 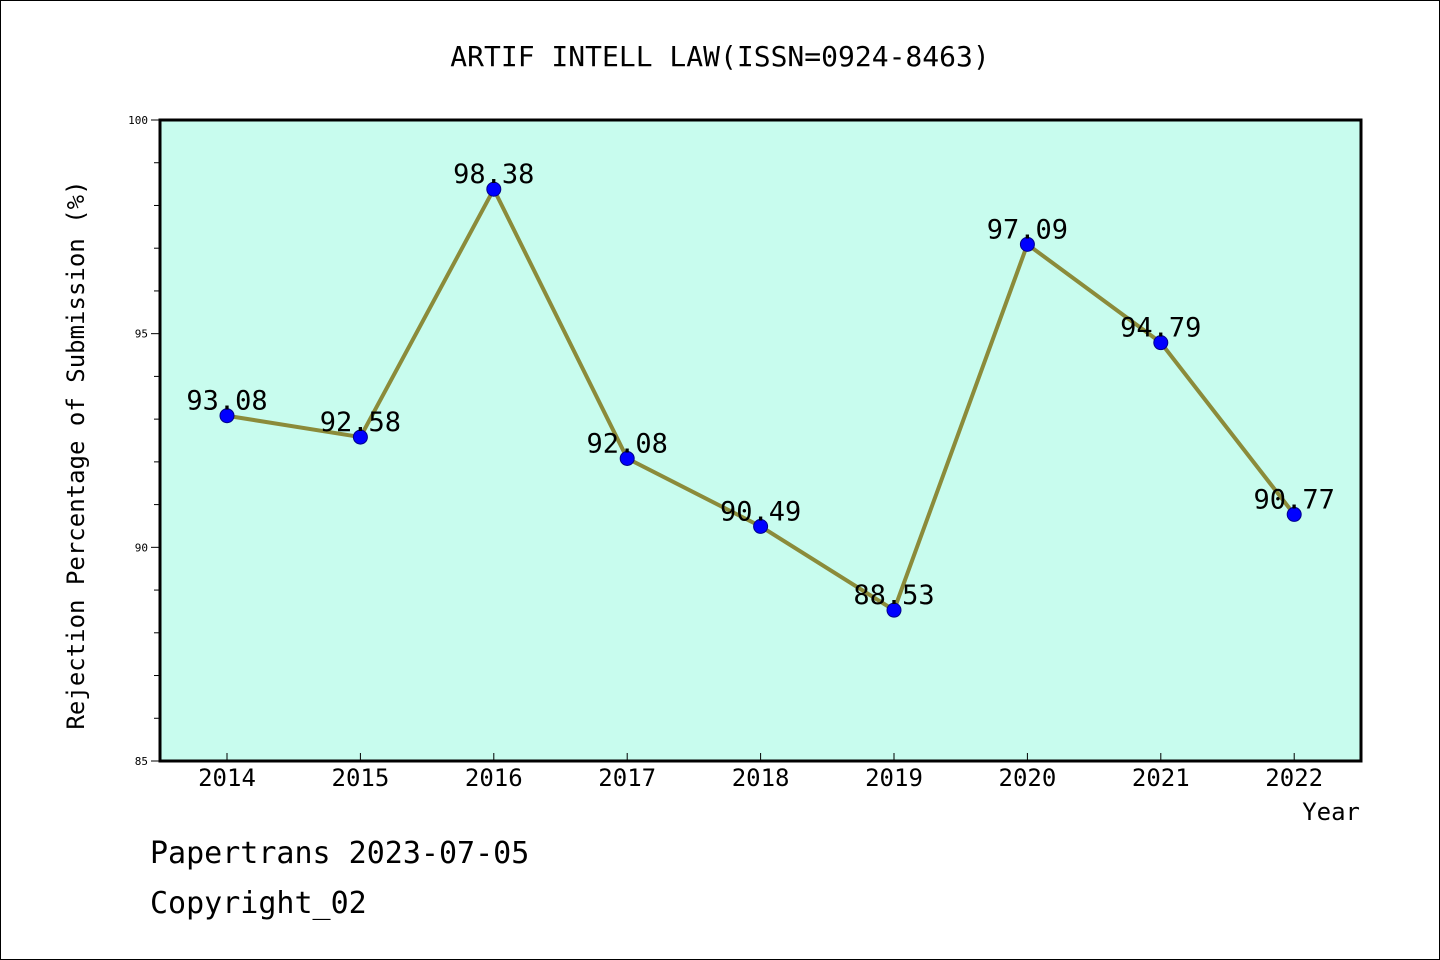 What do you see at coordinates (144, 441) in the screenshot?
I see `y-axis-ticks: 85 90 95 100` at bounding box center [144, 441].